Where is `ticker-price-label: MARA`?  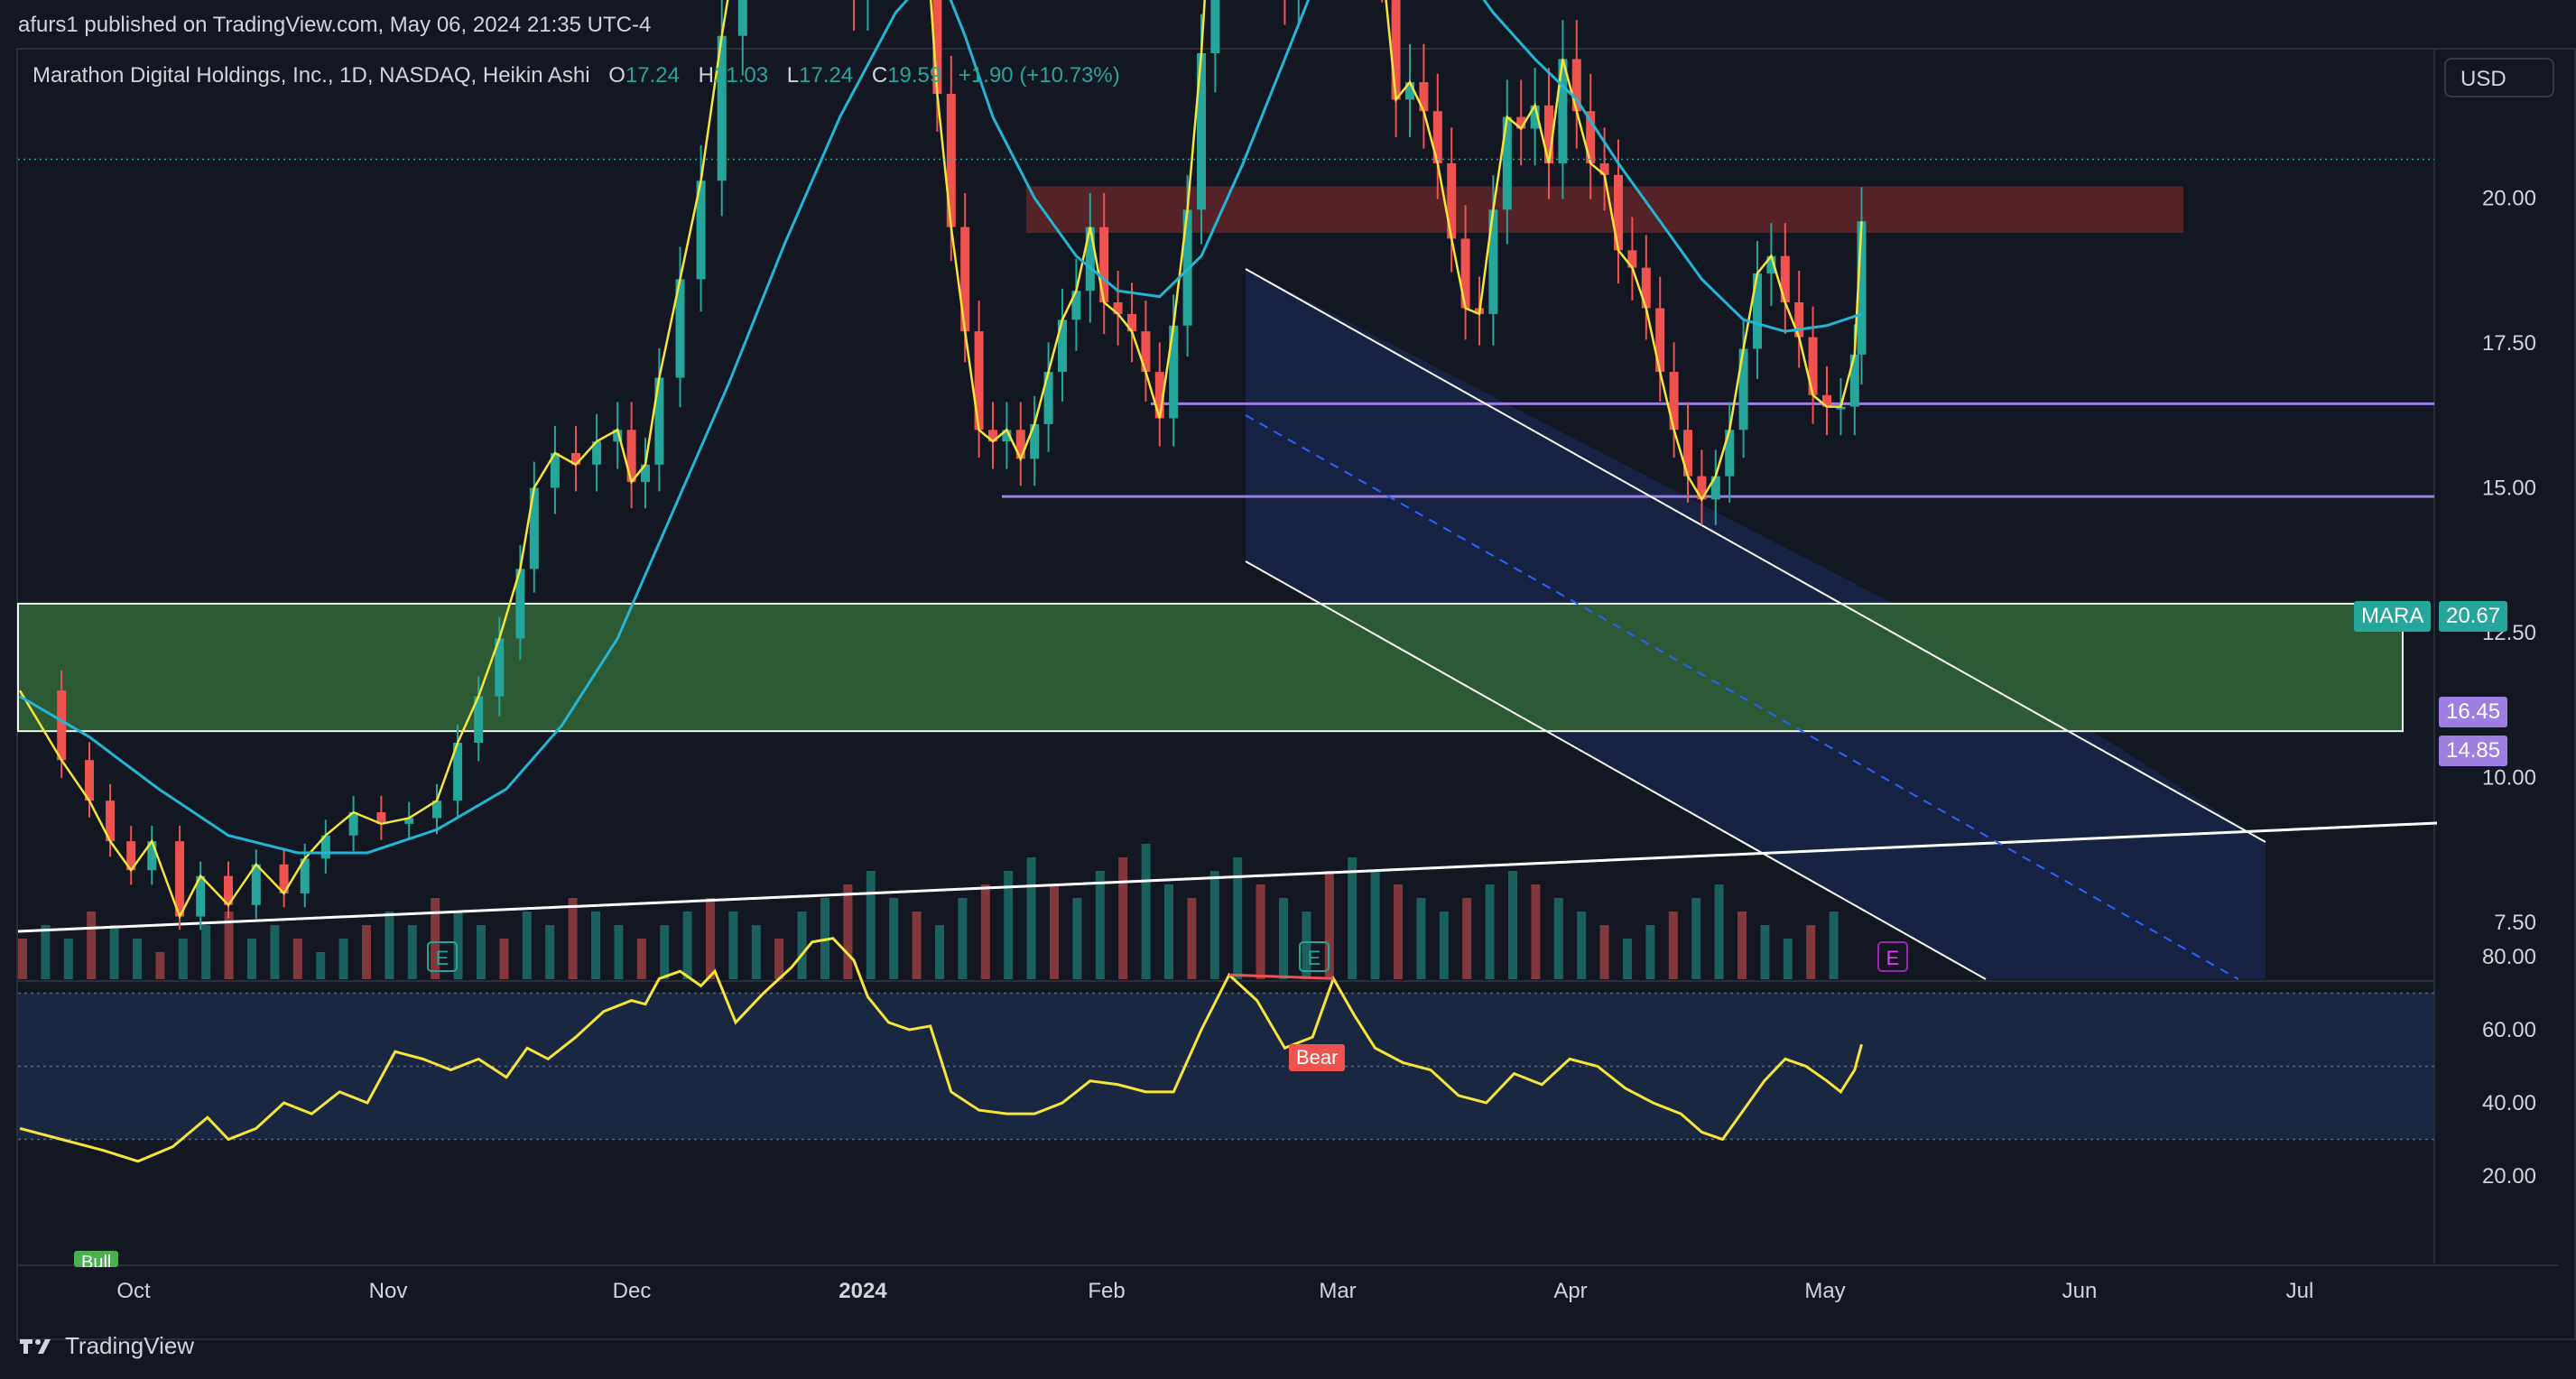 ticker-price-label: MARA is located at coordinates (2393, 616).